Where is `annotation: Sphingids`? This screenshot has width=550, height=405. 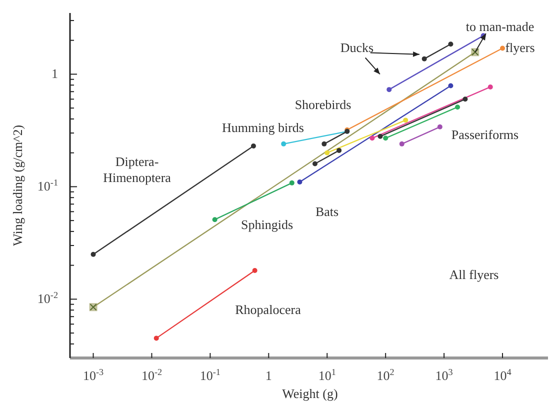 annotation: Sphingids is located at coordinates (267, 224).